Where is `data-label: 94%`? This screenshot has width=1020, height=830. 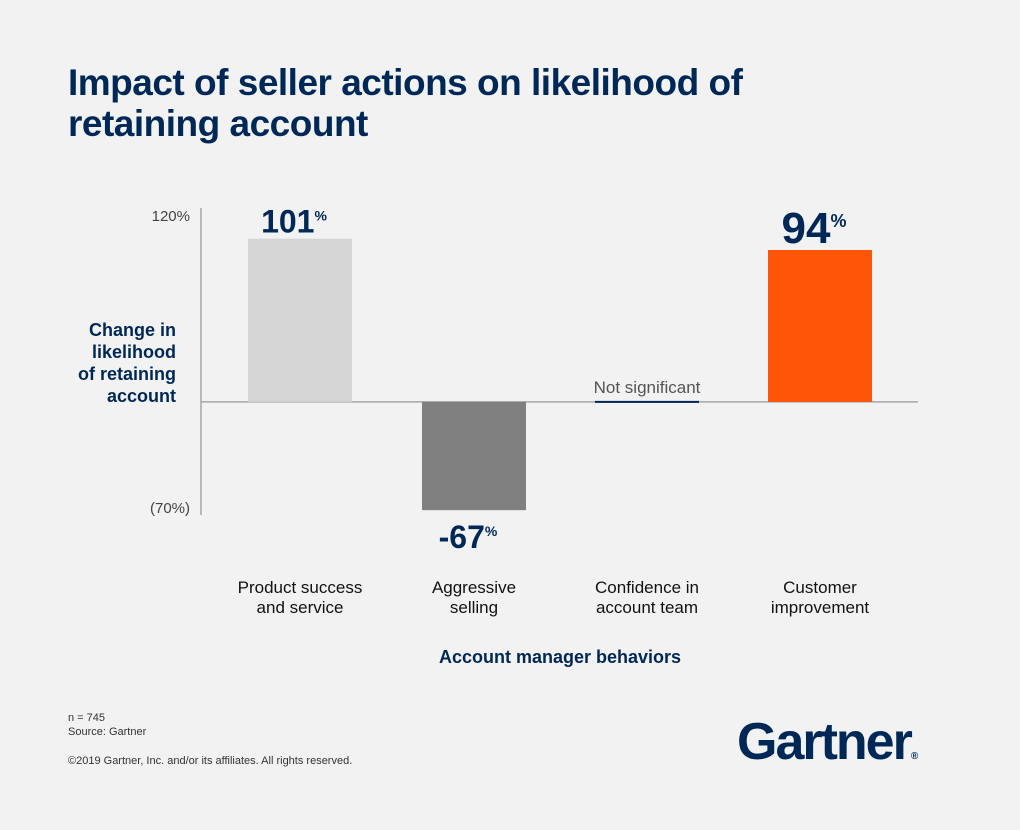
data-label: 94% is located at coordinates (814, 228).